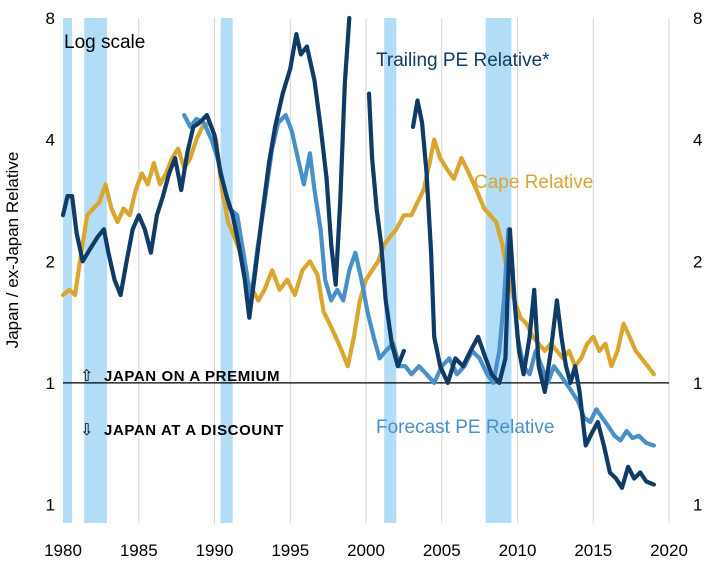 The width and height of the screenshot is (706, 573). Describe the element at coordinates (215, 550) in the screenshot. I see `x-tick-1990: 1990` at that location.